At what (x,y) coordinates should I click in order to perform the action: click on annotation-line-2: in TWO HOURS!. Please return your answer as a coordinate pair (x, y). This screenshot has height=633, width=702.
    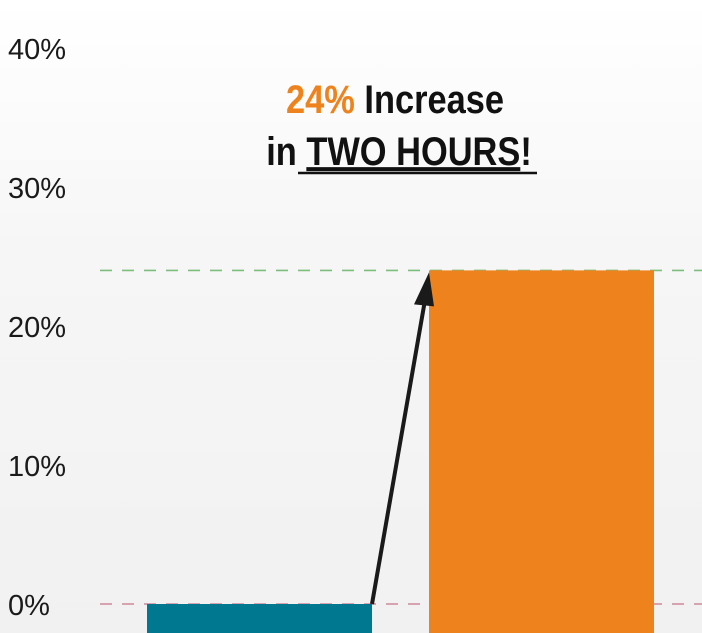
    Looking at the image, I should click on (399, 151).